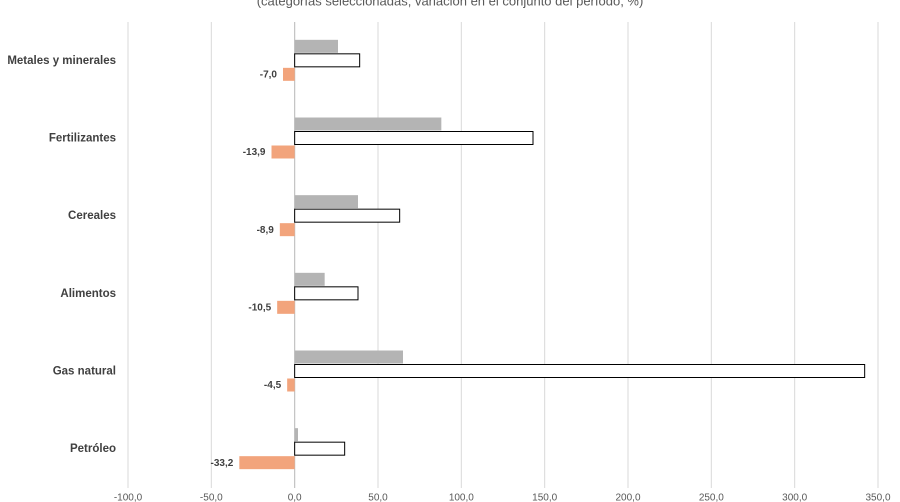 This screenshot has width=900, height=502. I want to click on category-label: Gas natural, so click(84, 372).